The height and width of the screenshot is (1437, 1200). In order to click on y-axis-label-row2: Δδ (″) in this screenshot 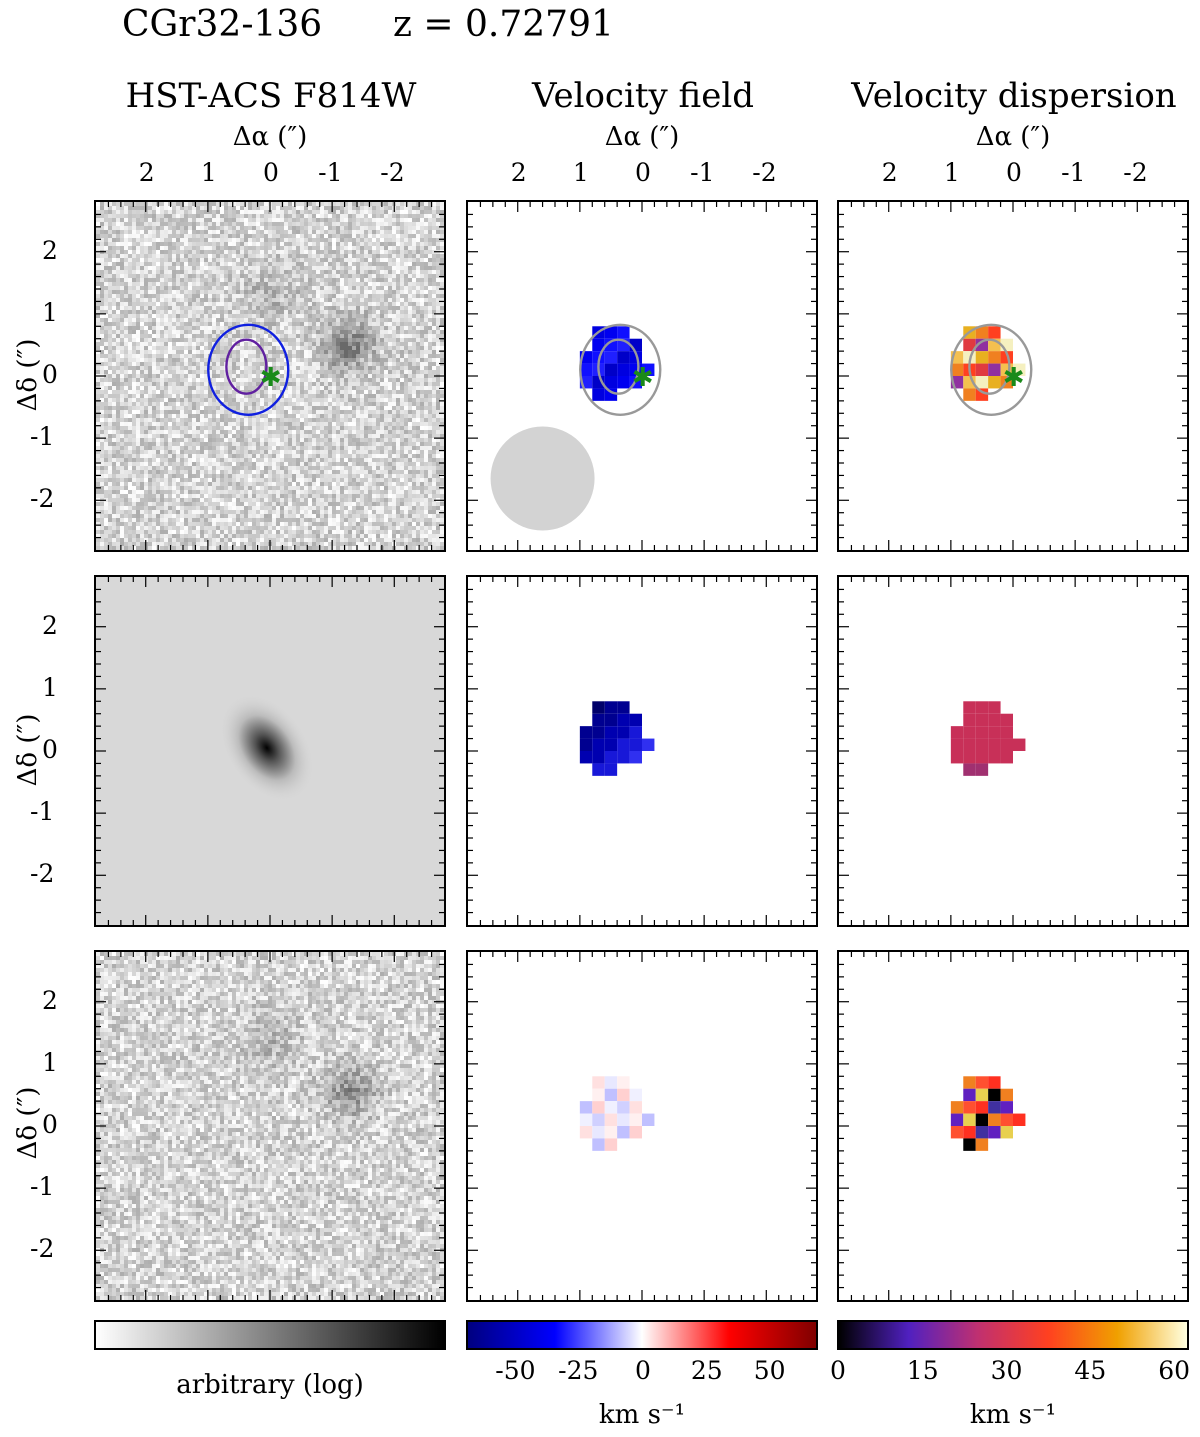, I will do `click(28, 750)`.